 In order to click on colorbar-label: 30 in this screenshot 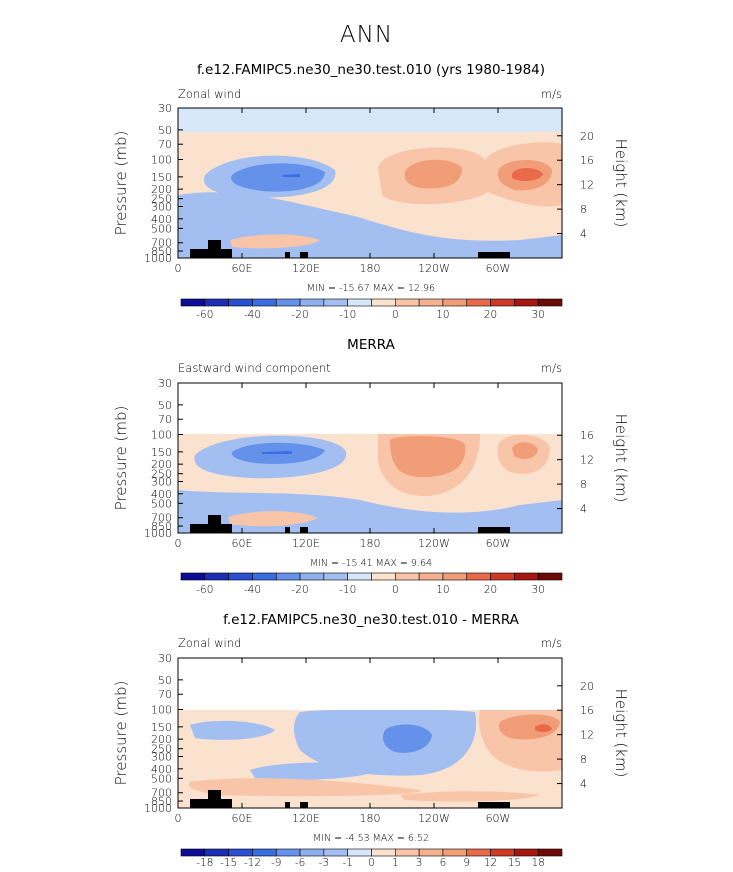, I will do `click(538, 590)`.